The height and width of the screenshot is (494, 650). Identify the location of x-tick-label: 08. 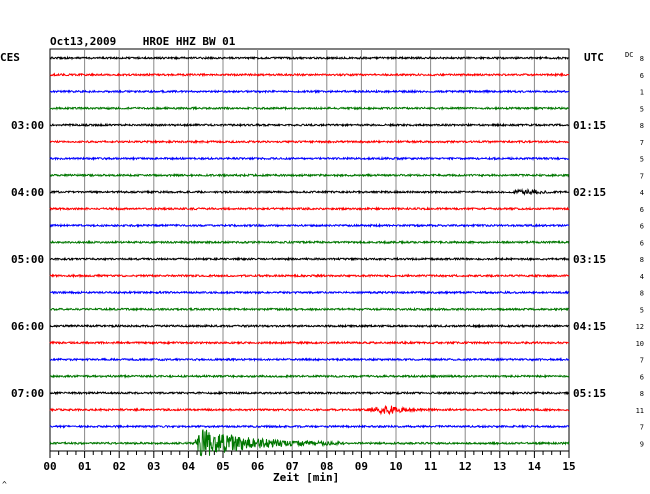
(326, 466).